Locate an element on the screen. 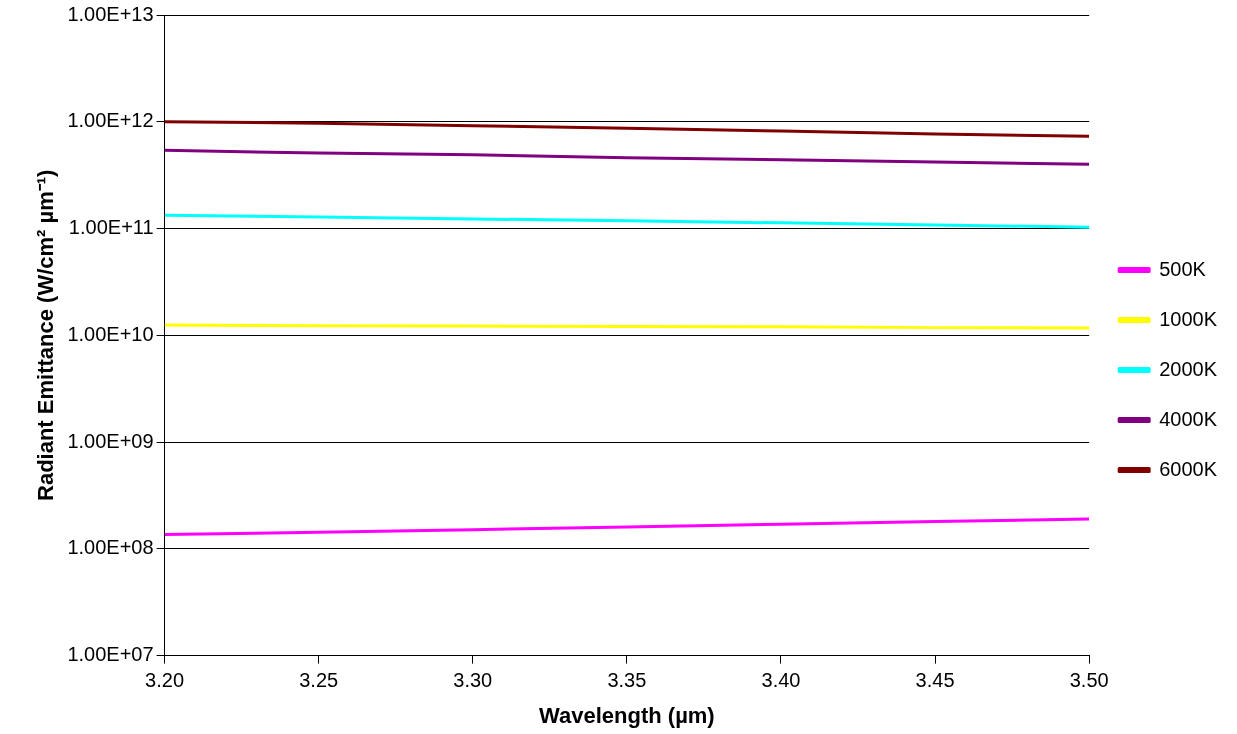 The height and width of the screenshot is (734, 1237). y-tick-label: 1.00E+09 is located at coordinates (110, 440).